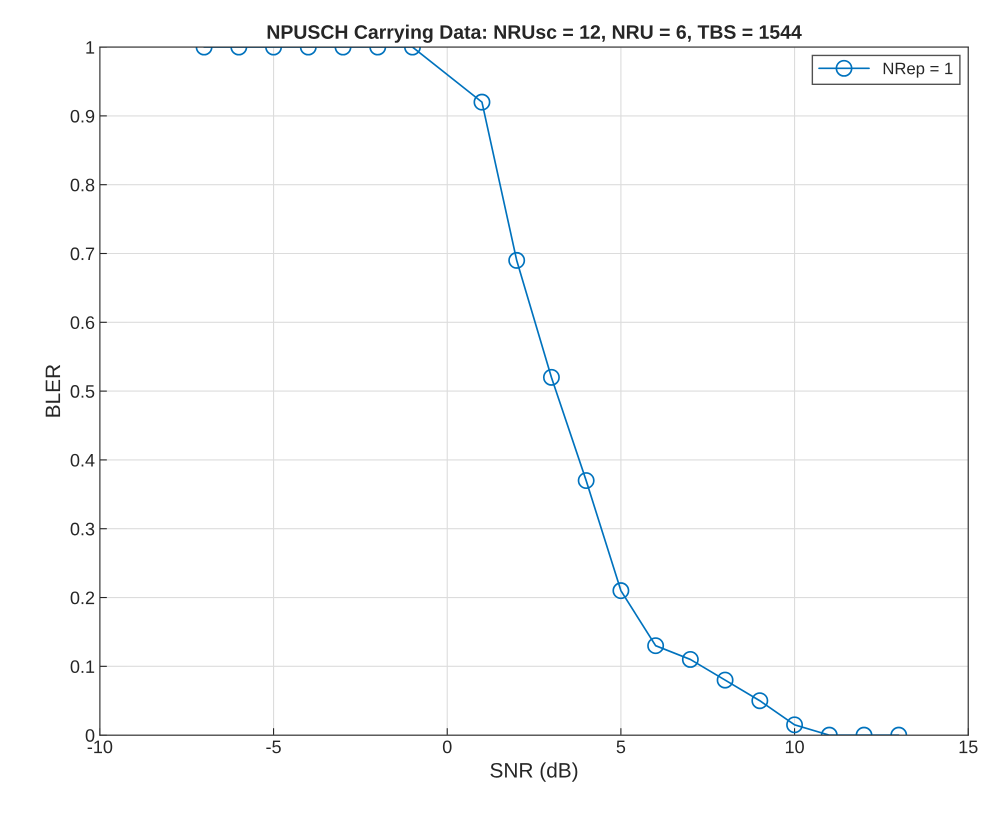 The image size is (989, 826). What do you see at coordinates (795, 747) in the screenshot?
I see `x-tick-label: 10` at bounding box center [795, 747].